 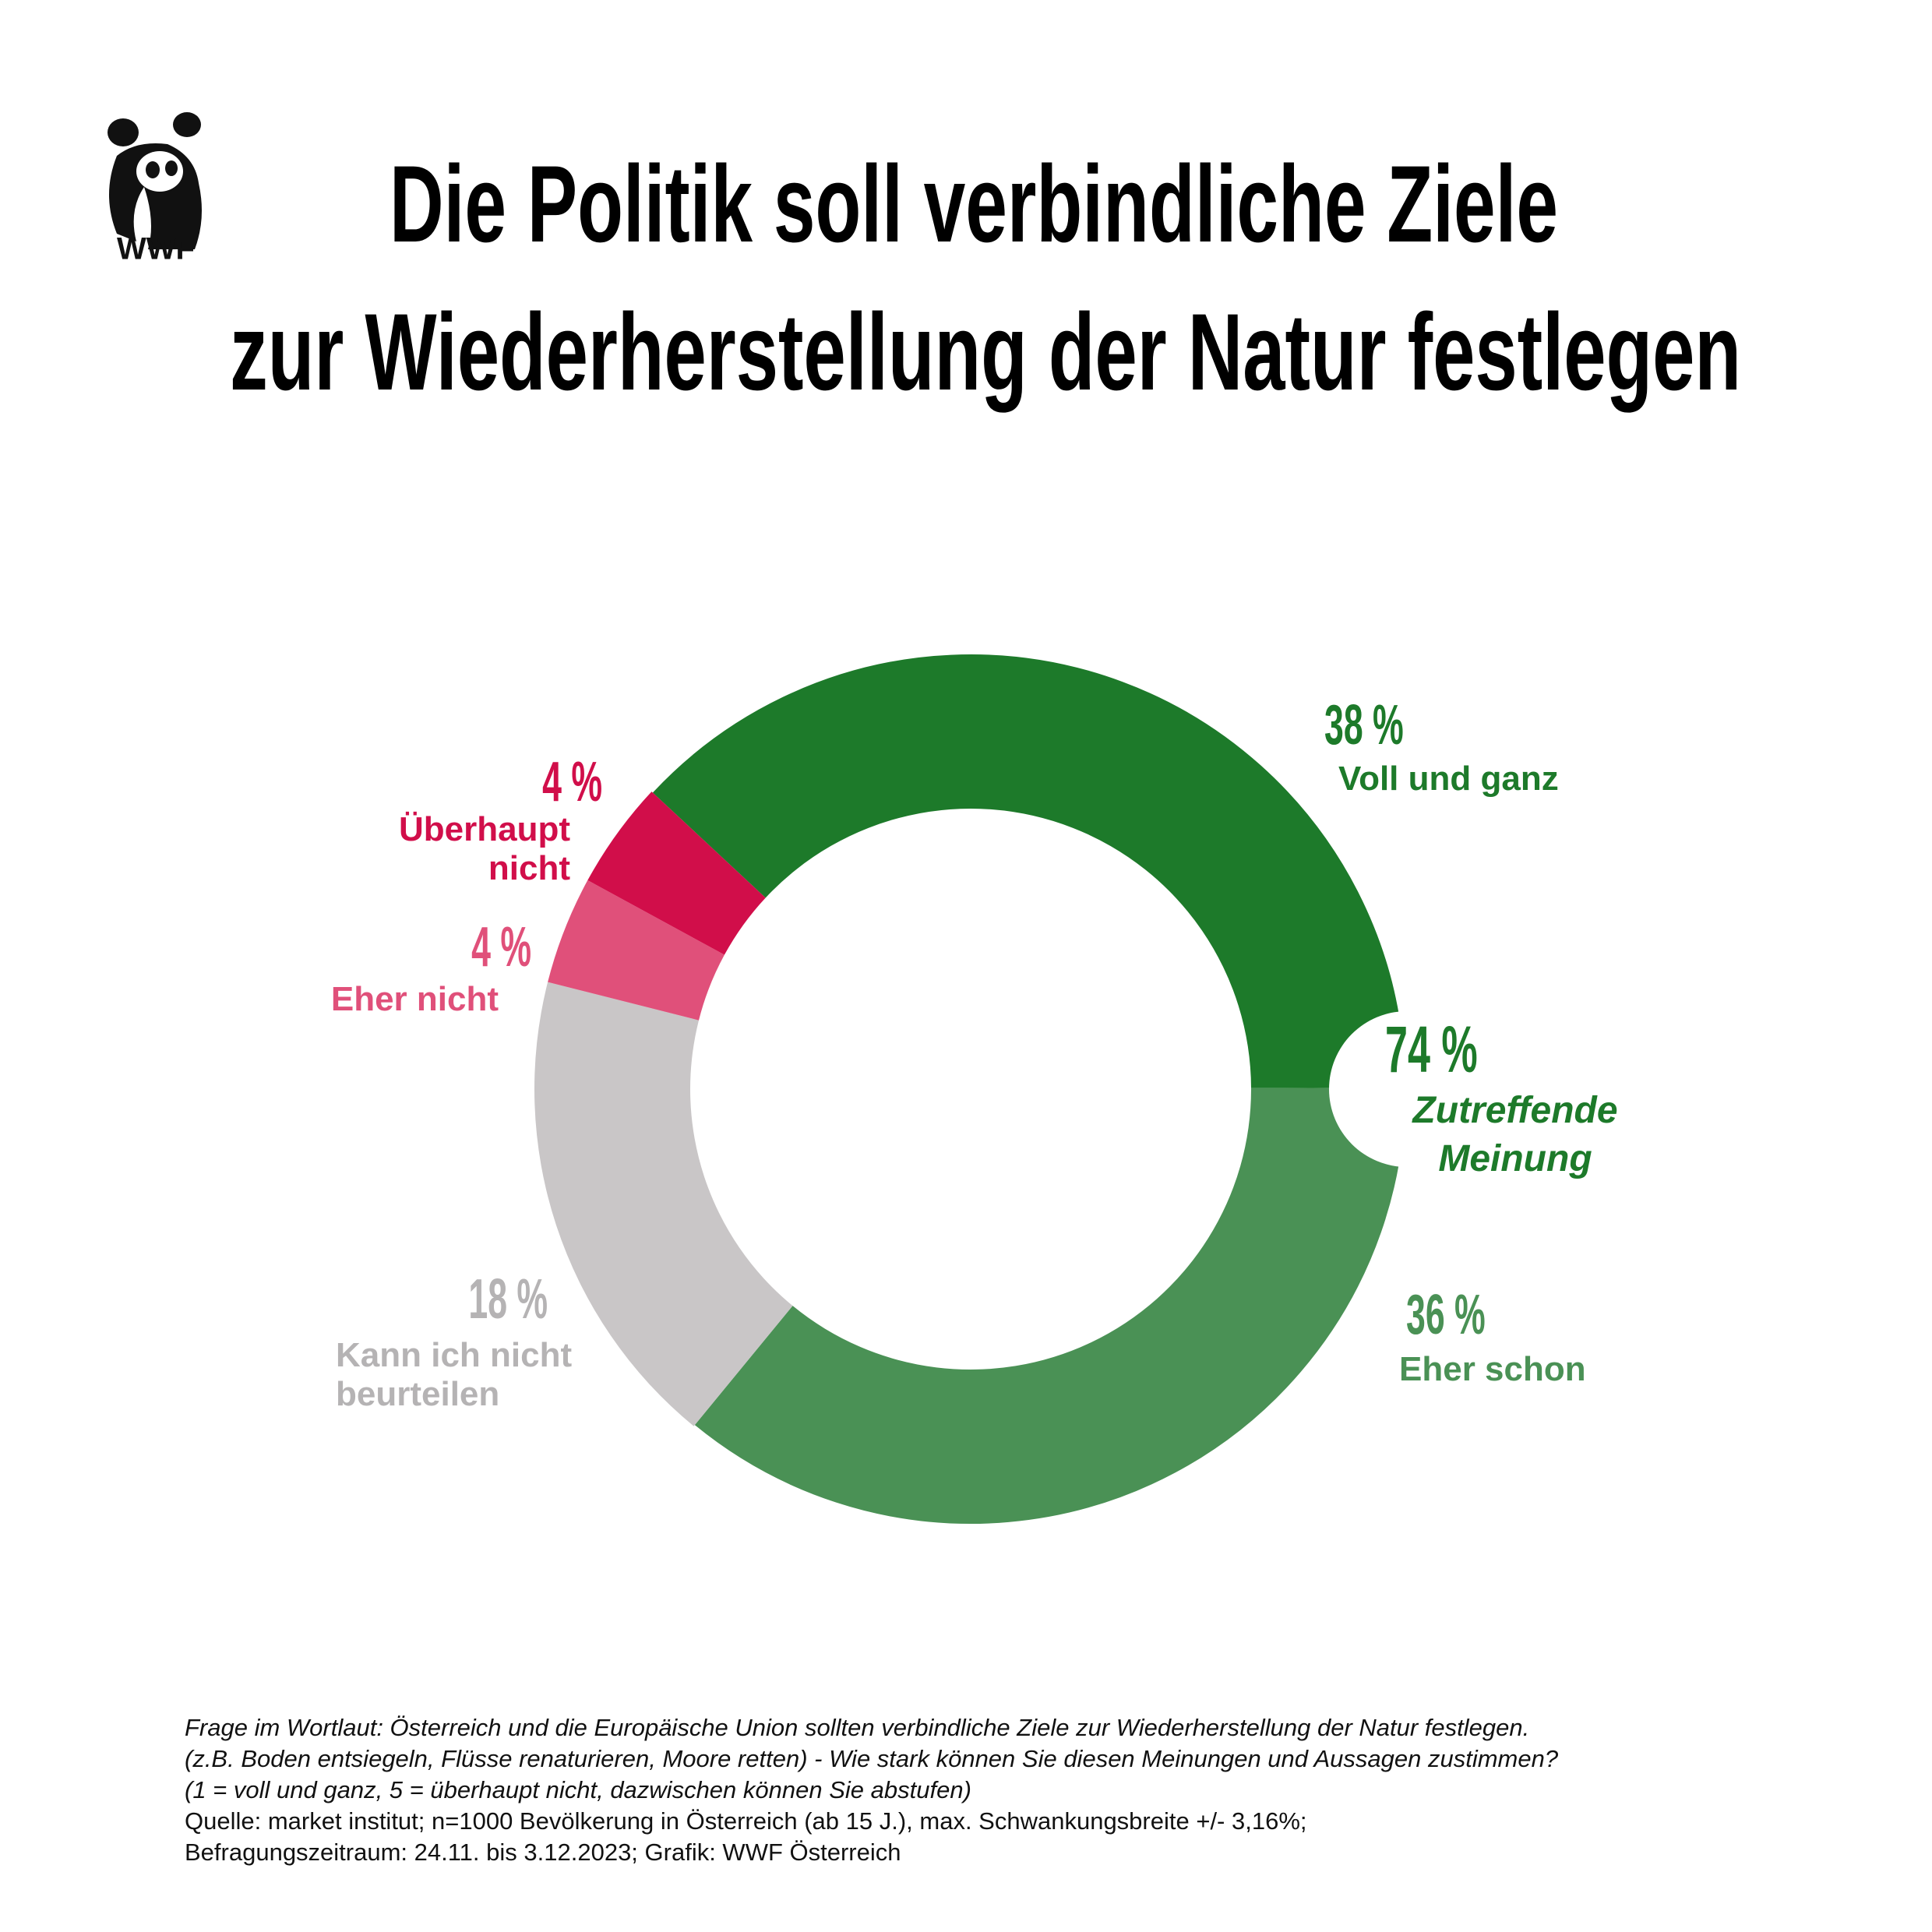 I want to click on summary-value: 74 %, so click(x=1431, y=1049).